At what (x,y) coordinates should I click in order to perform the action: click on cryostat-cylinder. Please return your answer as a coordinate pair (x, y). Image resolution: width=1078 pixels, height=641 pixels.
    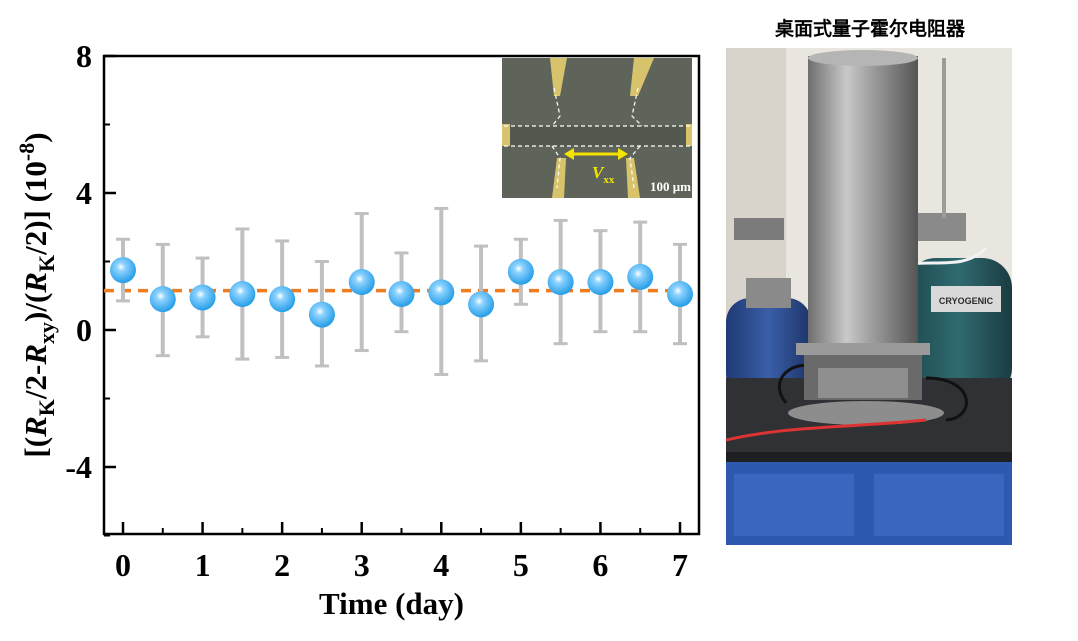
    Looking at the image, I should click on (863, 206).